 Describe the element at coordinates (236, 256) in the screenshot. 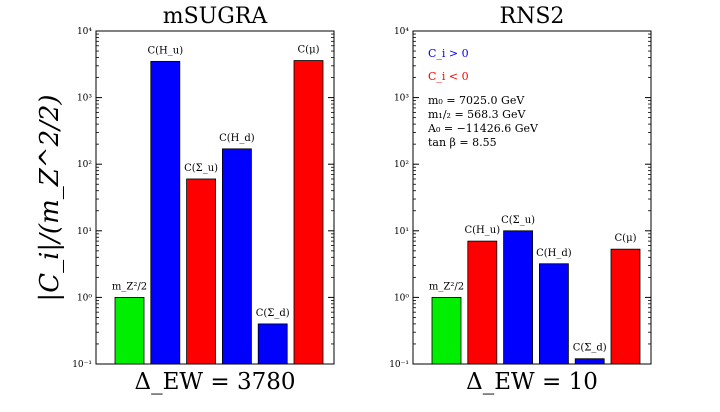

I see `chart-msugra-bar-c-h-d` at that location.